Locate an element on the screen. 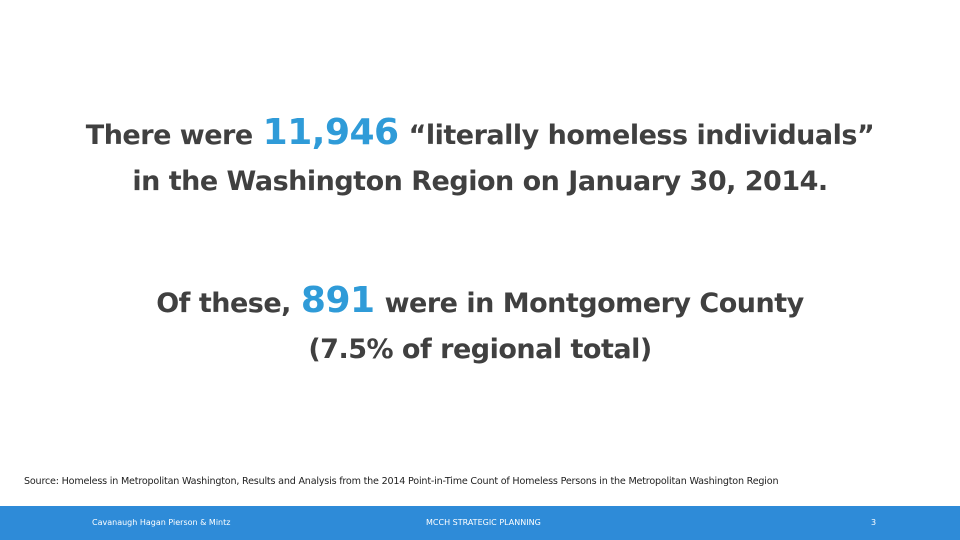 This screenshot has height=540, width=960. text: were in Montgomery County is located at coordinates (594, 303).